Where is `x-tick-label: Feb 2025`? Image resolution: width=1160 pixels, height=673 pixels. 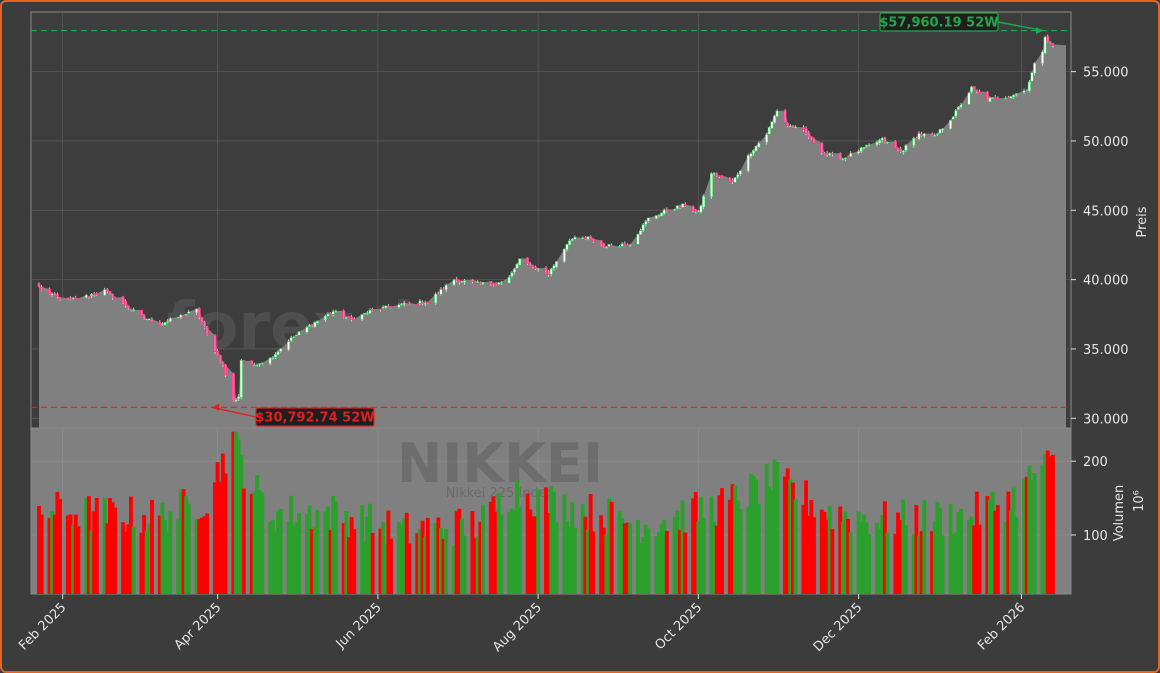
x-tick-label: Feb 2025 is located at coordinates (42, 626).